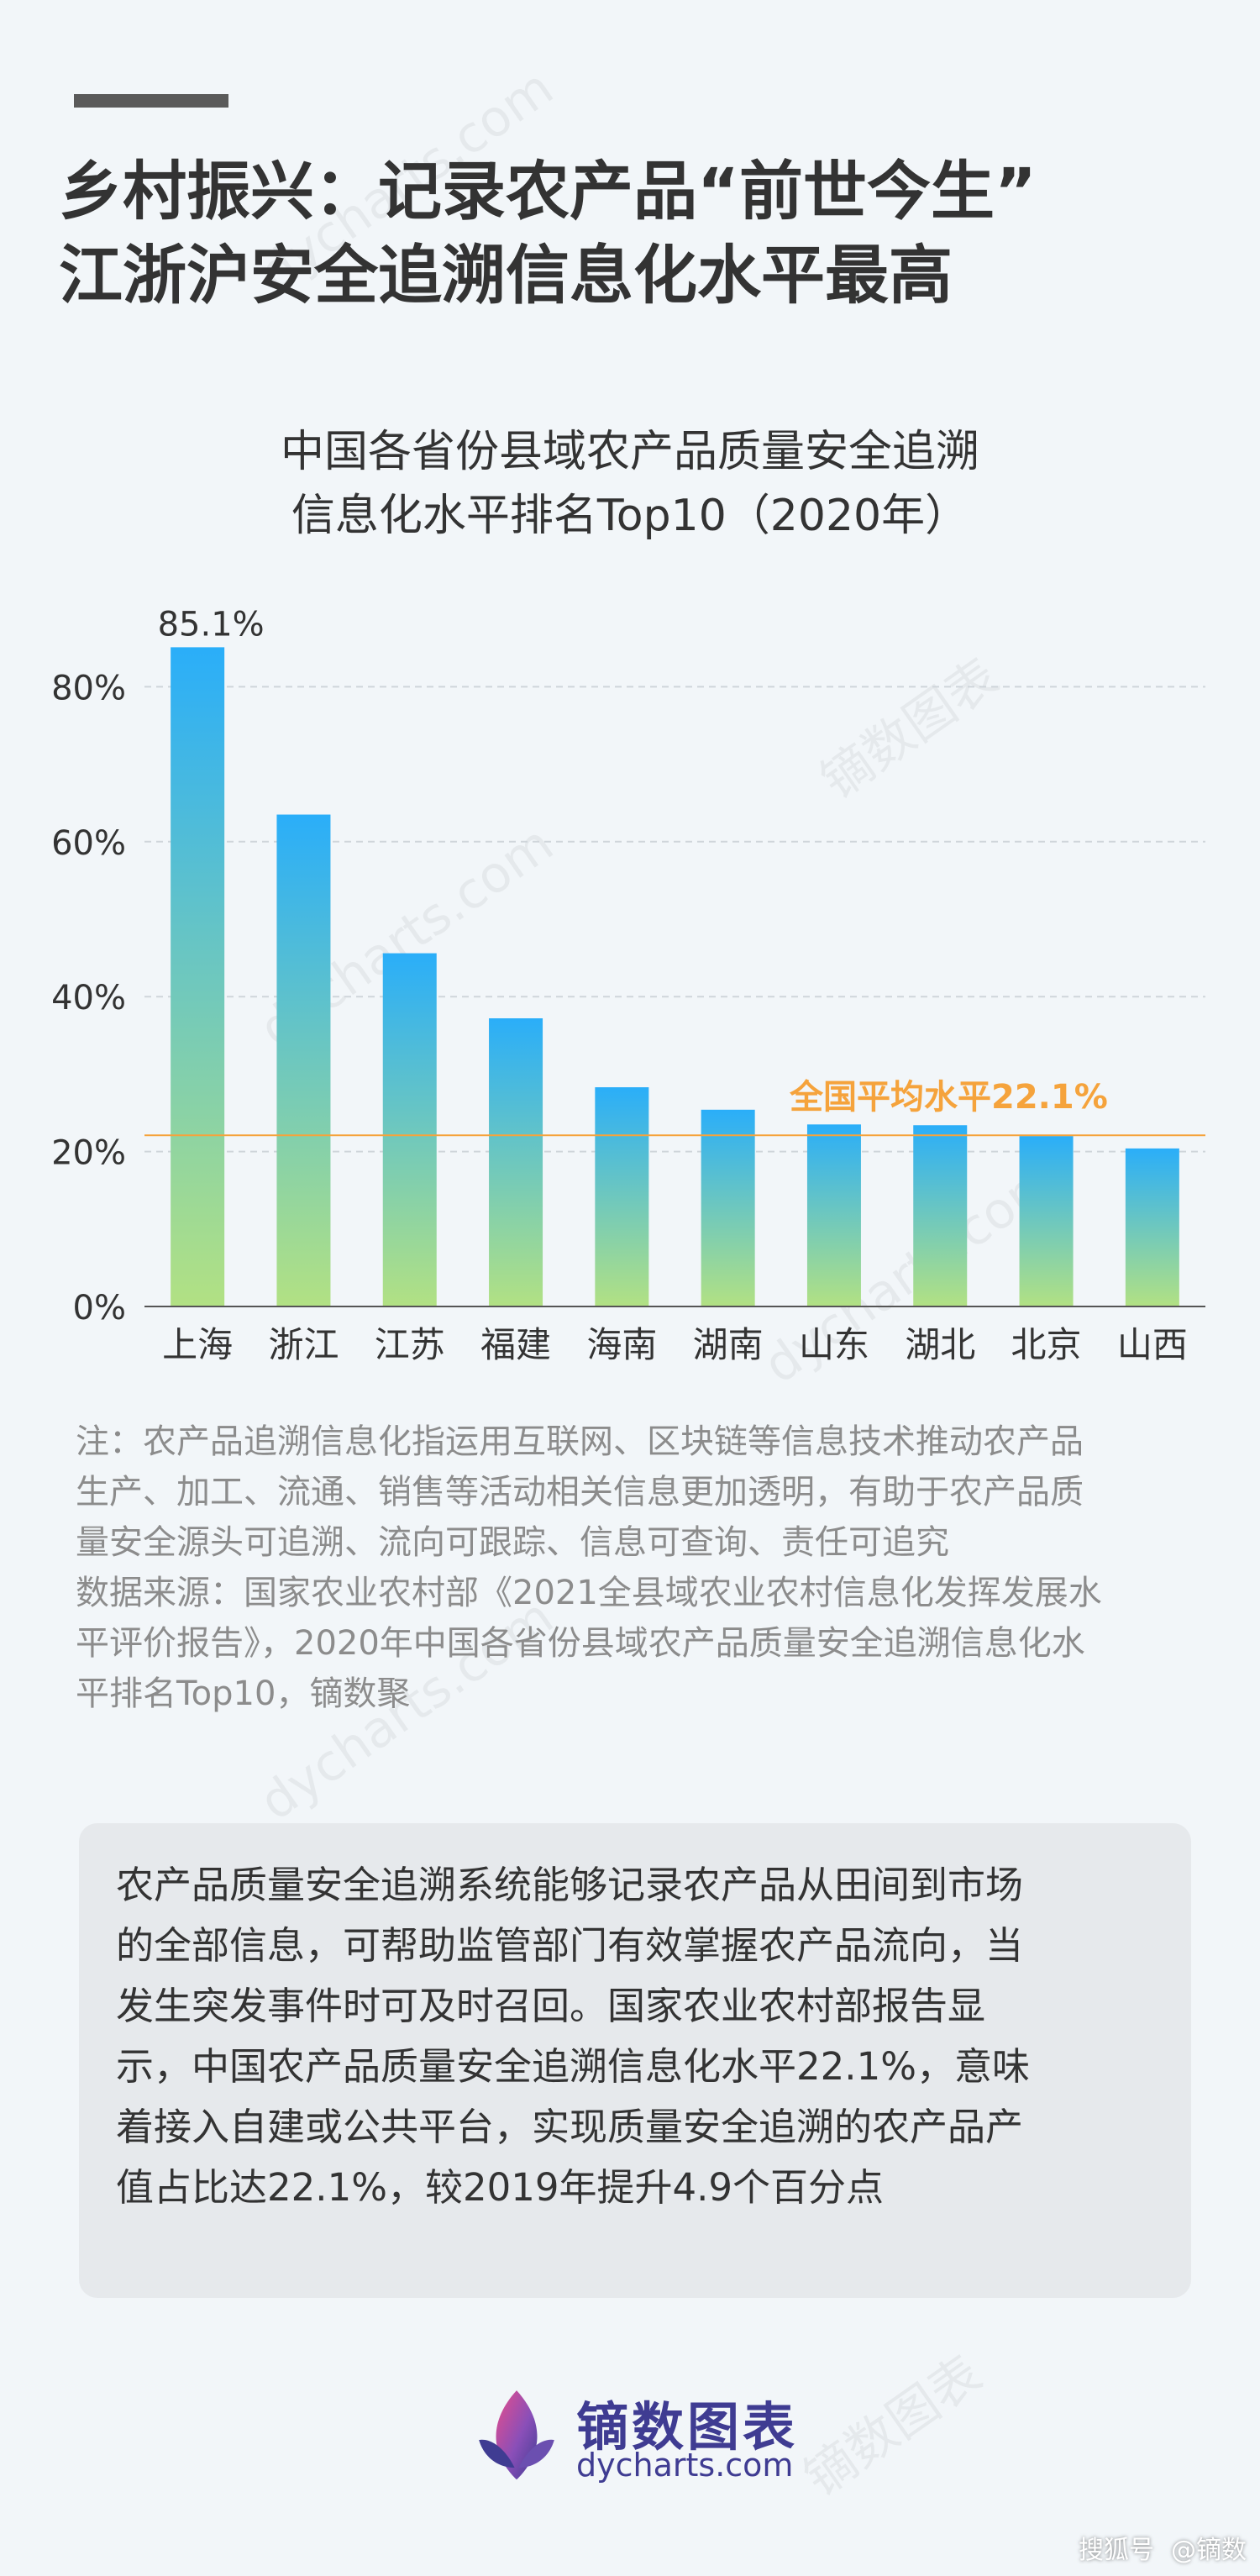  What do you see at coordinates (88, 998) in the screenshot?
I see `y-tick-label: 40%` at bounding box center [88, 998].